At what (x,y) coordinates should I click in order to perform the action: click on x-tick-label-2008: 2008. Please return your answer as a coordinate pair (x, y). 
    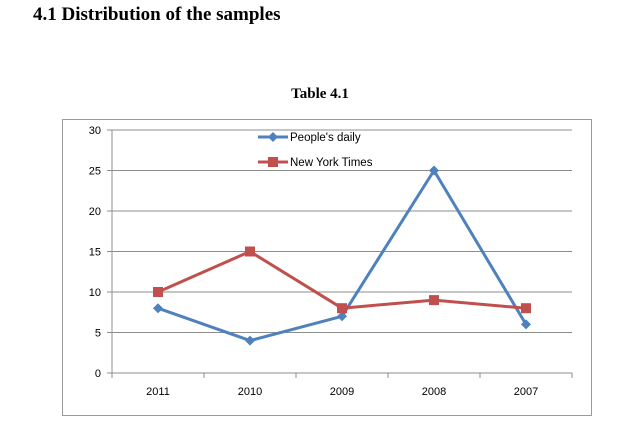
    Looking at the image, I should click on (434, 392).